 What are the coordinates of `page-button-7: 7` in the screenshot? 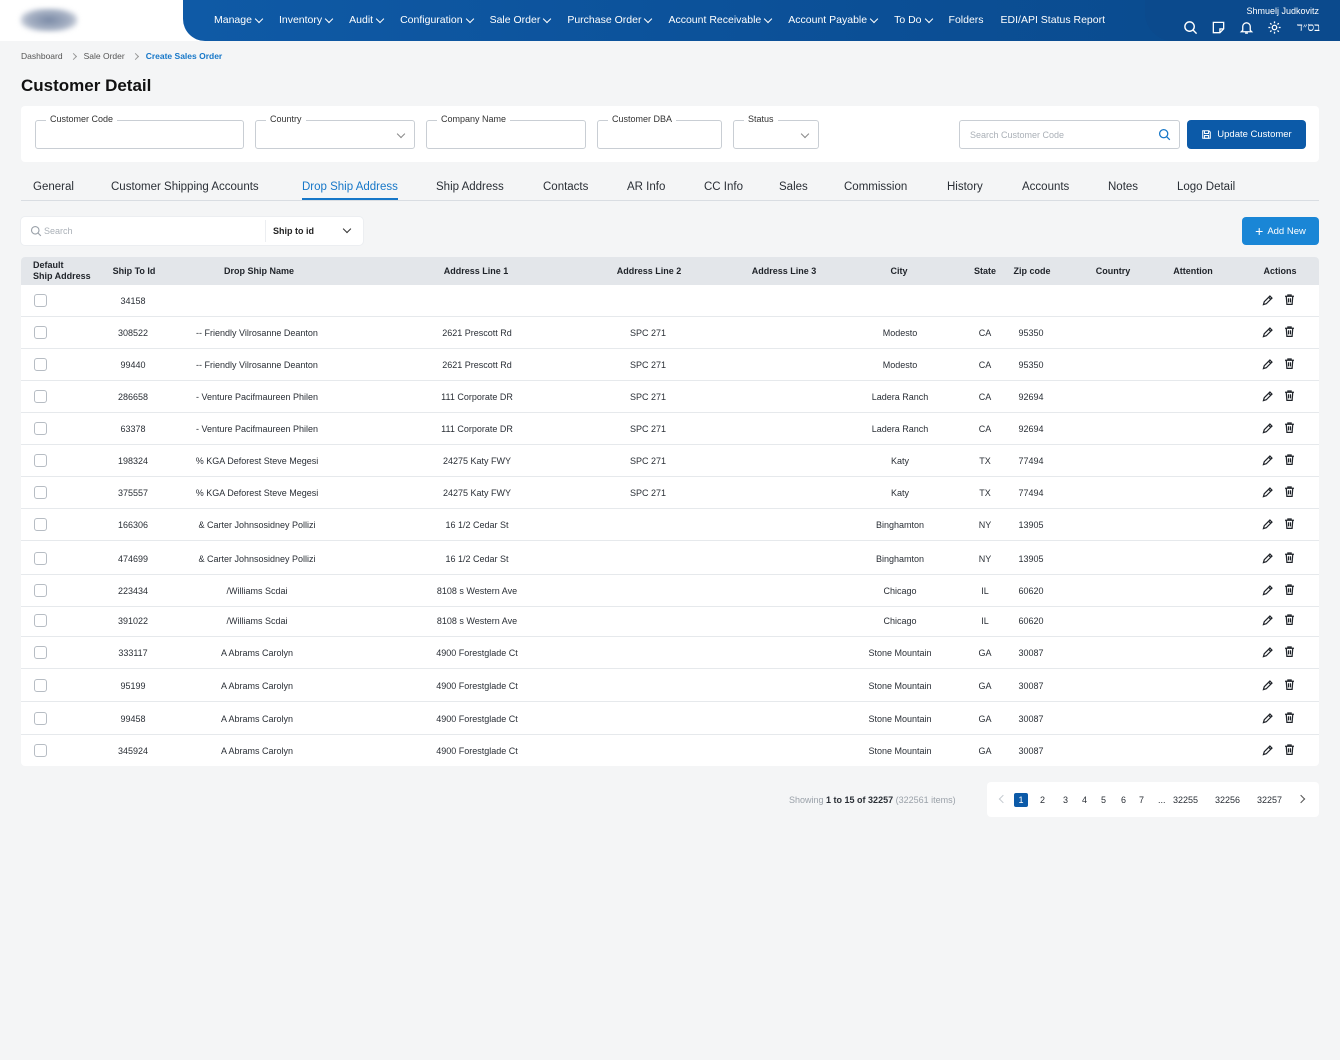 It's located at (1142, 800).